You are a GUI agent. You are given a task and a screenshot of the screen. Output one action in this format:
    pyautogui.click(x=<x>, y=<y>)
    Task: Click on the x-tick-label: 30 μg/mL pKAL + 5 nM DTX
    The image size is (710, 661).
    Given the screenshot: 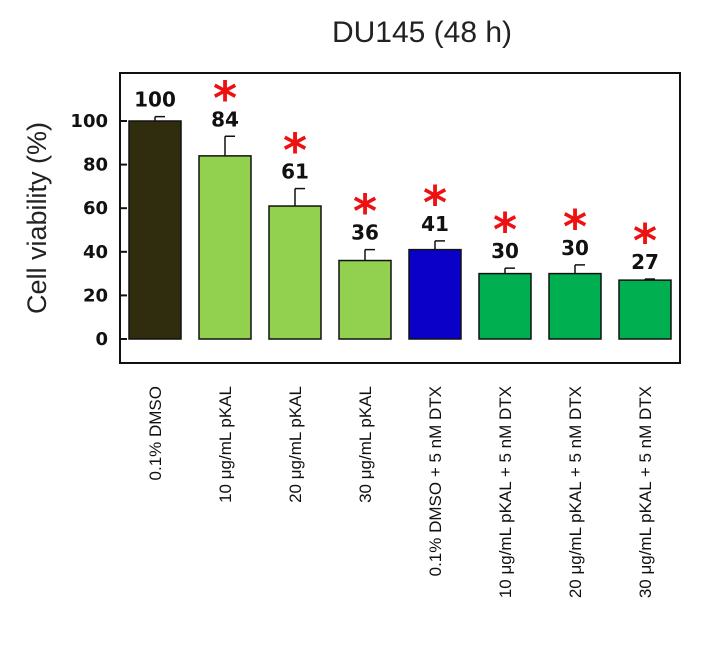 What is the action you would take?
    pyautogui.click(x=645, y=492)
    